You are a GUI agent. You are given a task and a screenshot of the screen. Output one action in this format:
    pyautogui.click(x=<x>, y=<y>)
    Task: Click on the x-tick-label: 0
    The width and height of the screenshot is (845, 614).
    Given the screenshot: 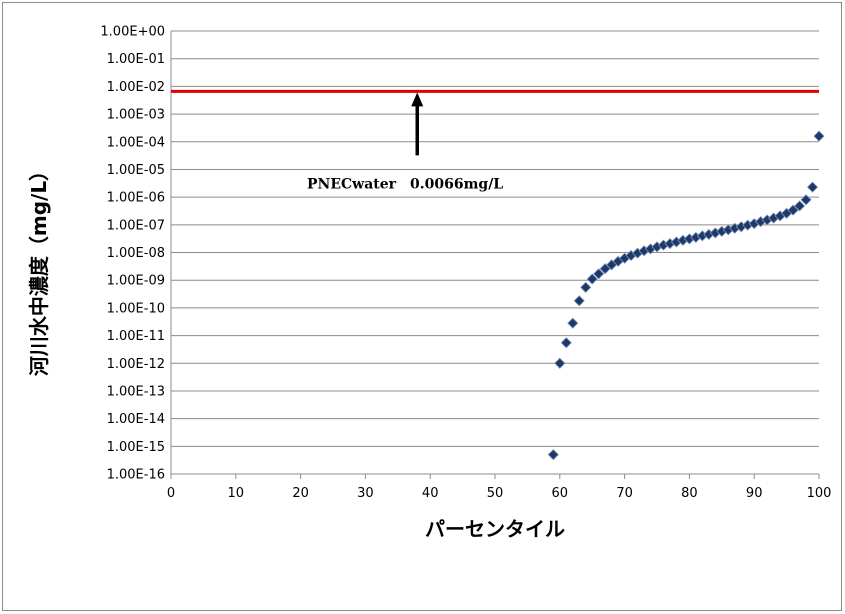 What is the action you would take?
    pyautogui.click(x=171, y=493)
    